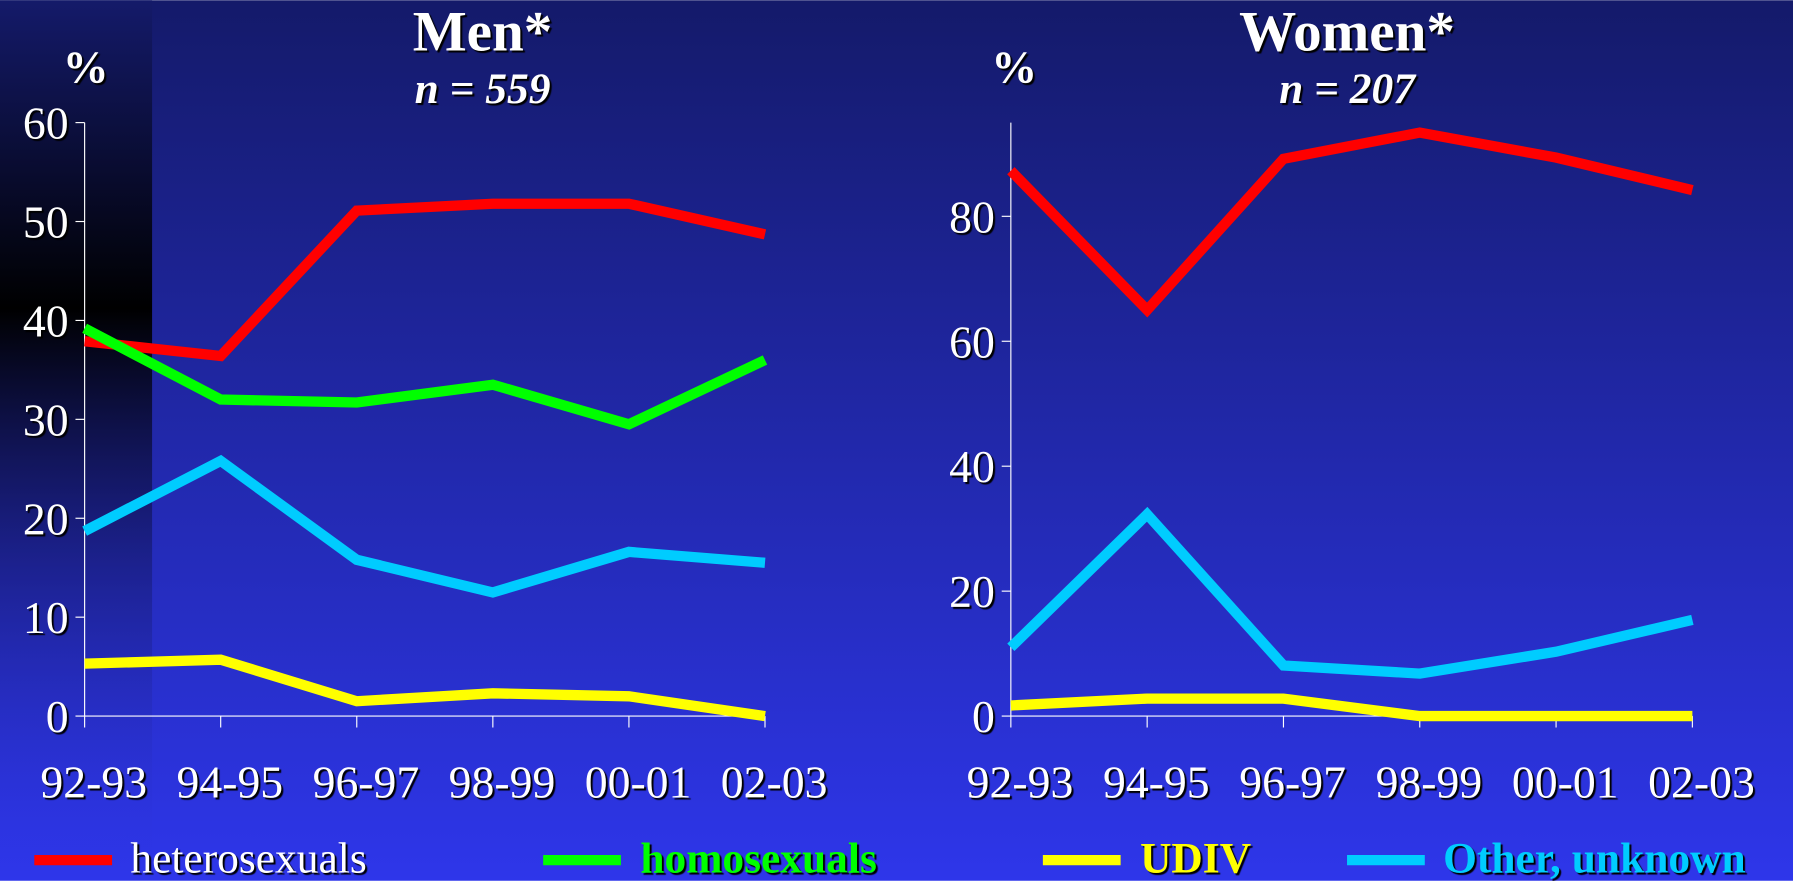  Describe the element at coordinates (758, 858) in the screenshot. I see `legend-label: homosexuals` at that location.